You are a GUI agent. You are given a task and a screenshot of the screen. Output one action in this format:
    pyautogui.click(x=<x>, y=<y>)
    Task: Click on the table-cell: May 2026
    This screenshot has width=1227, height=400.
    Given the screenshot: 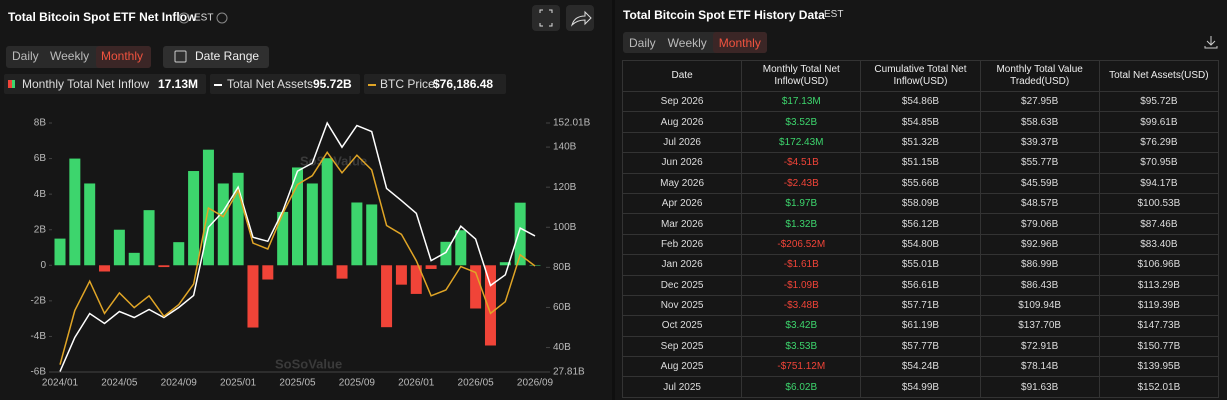 What is the action you would take?
    pyautogui.click(x=682, y=183)
    